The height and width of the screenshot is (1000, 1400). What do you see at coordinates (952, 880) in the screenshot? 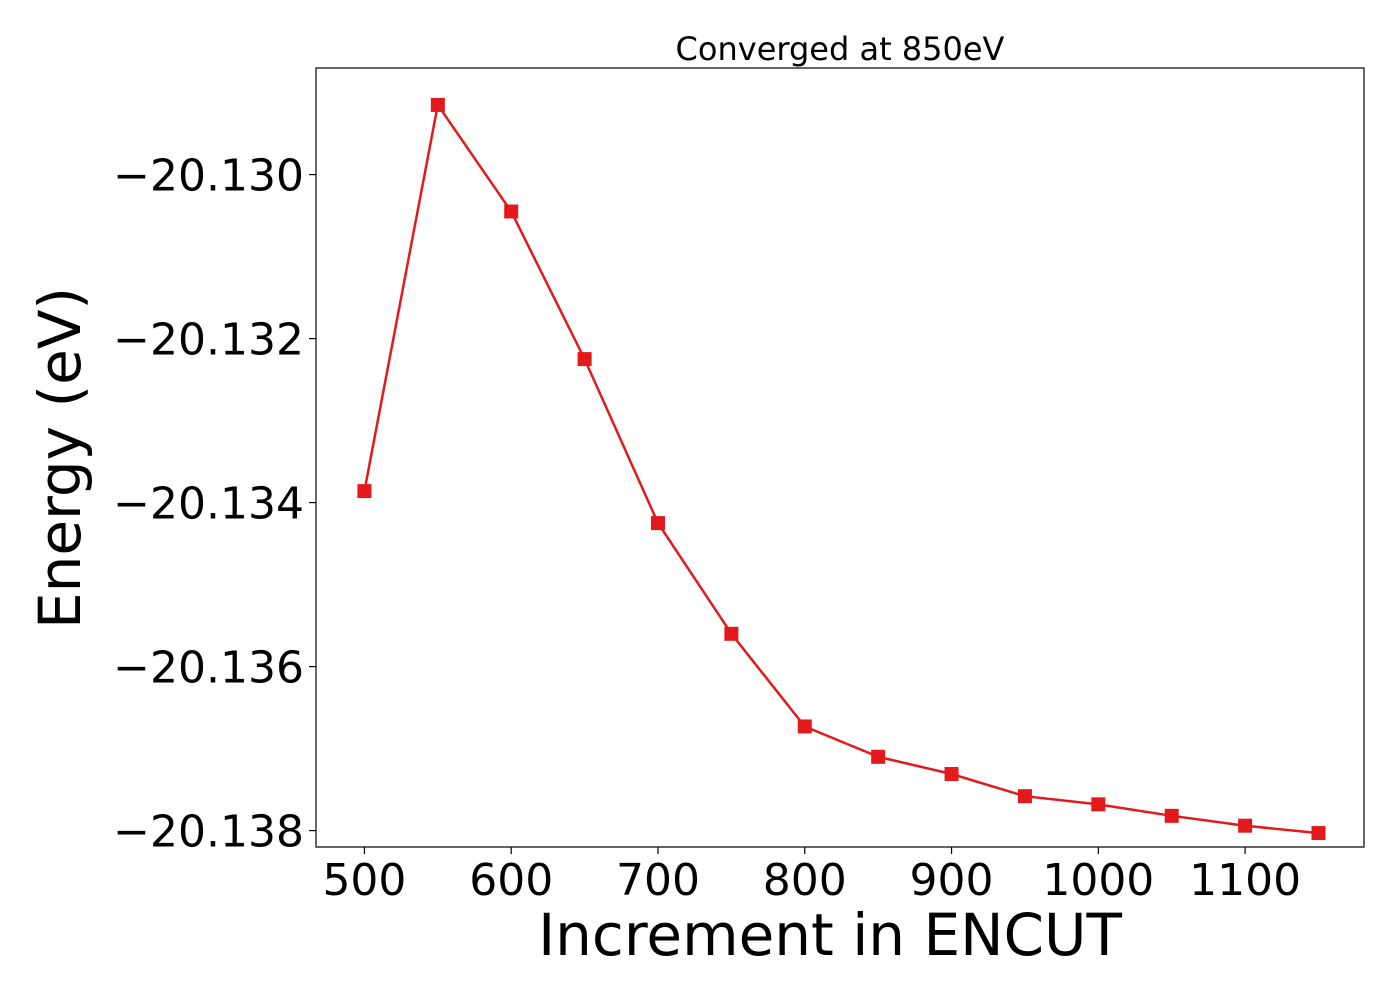
I see `x-tick-label: 900` at bounding box center [952, 880].